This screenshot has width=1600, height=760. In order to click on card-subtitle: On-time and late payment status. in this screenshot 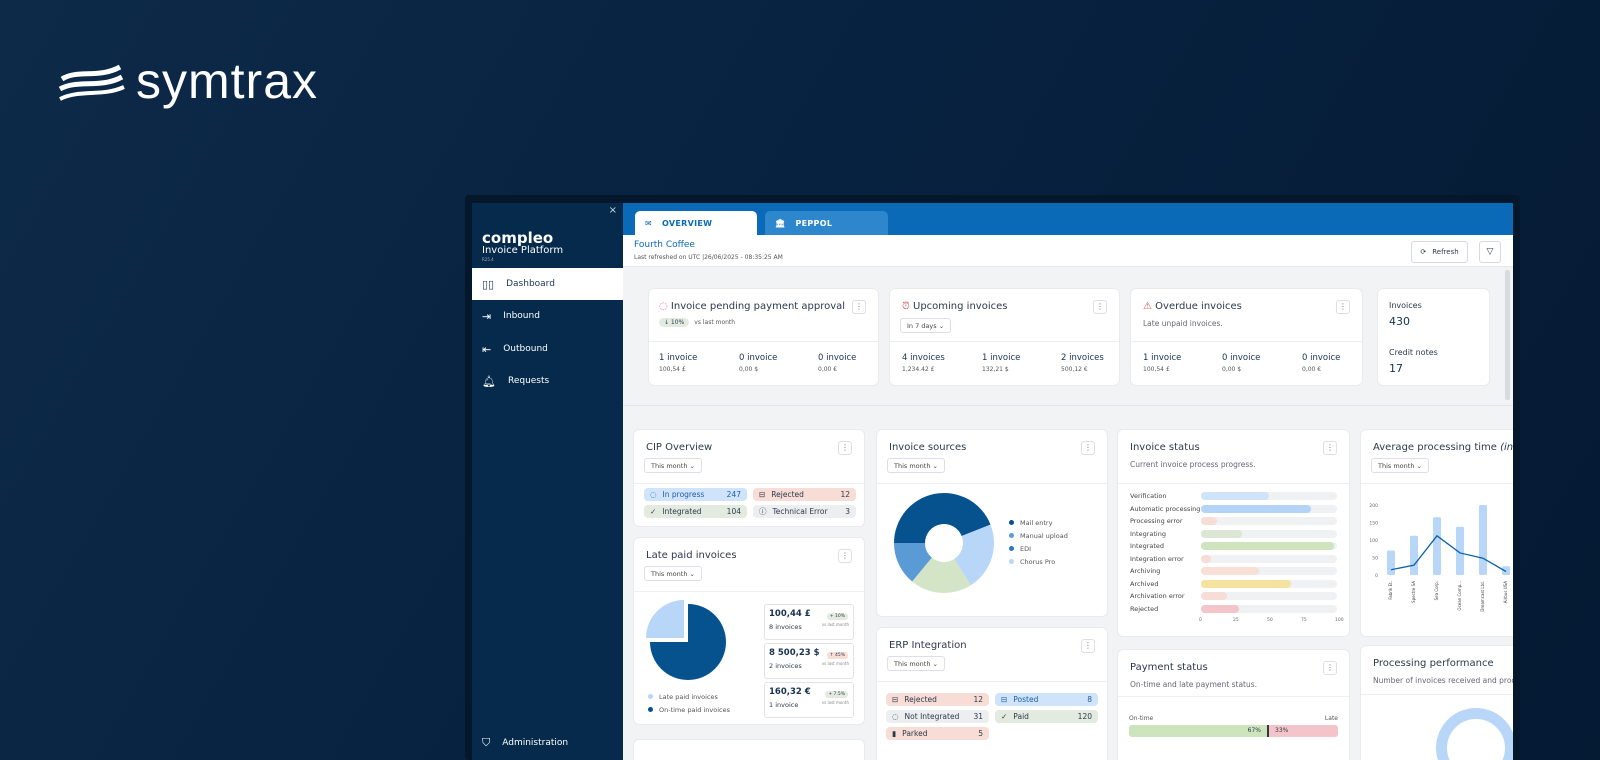, I will do `click(1194, 684)`.